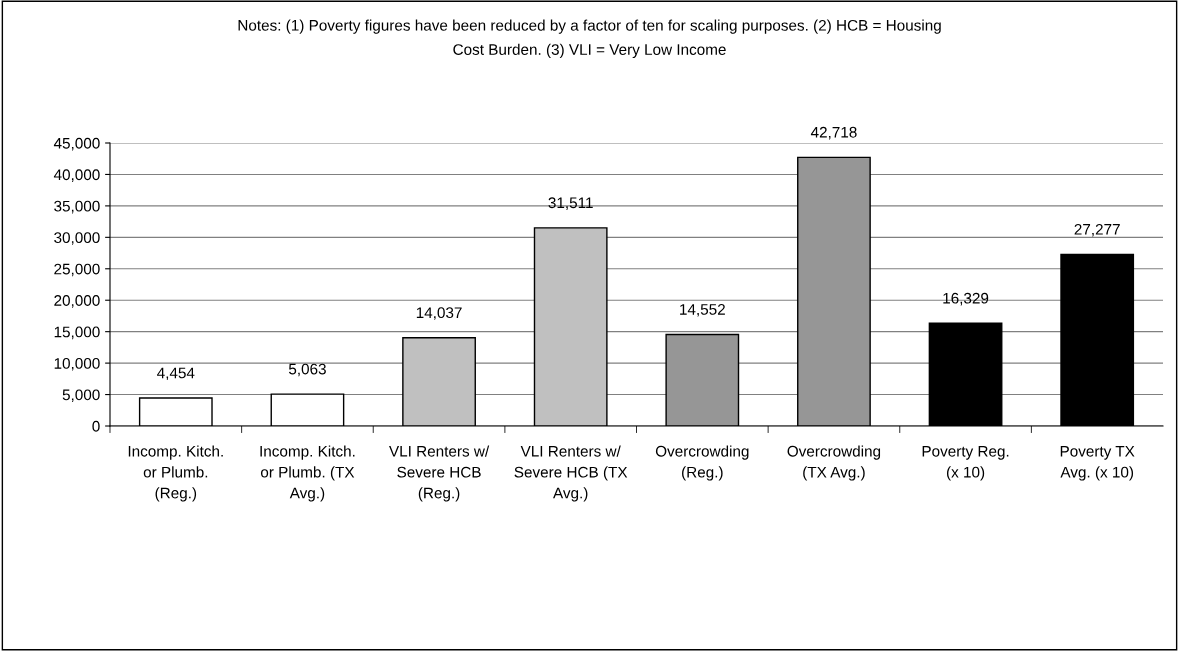 The image size is (1179, 651). I want to click on x-tick-label: Overcrowding (TX Avg.), so click(834, 463).